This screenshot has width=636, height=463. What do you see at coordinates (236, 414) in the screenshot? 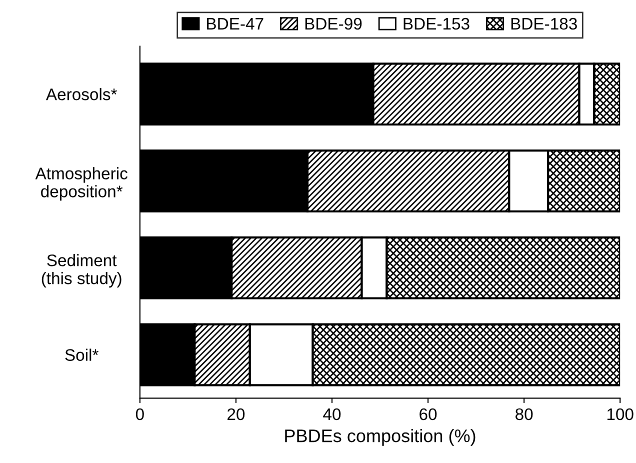
I see `x-tick-label: 20` at bounding box center [236, 414].